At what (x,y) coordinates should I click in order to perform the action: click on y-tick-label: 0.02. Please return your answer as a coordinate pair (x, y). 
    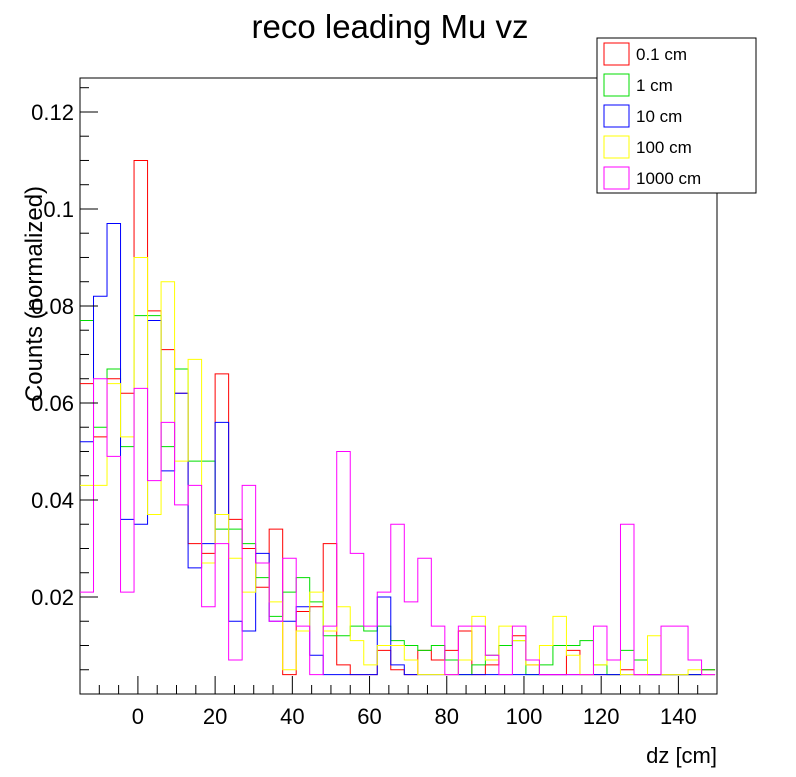
    Looking at the image, I should click on (52, 597).